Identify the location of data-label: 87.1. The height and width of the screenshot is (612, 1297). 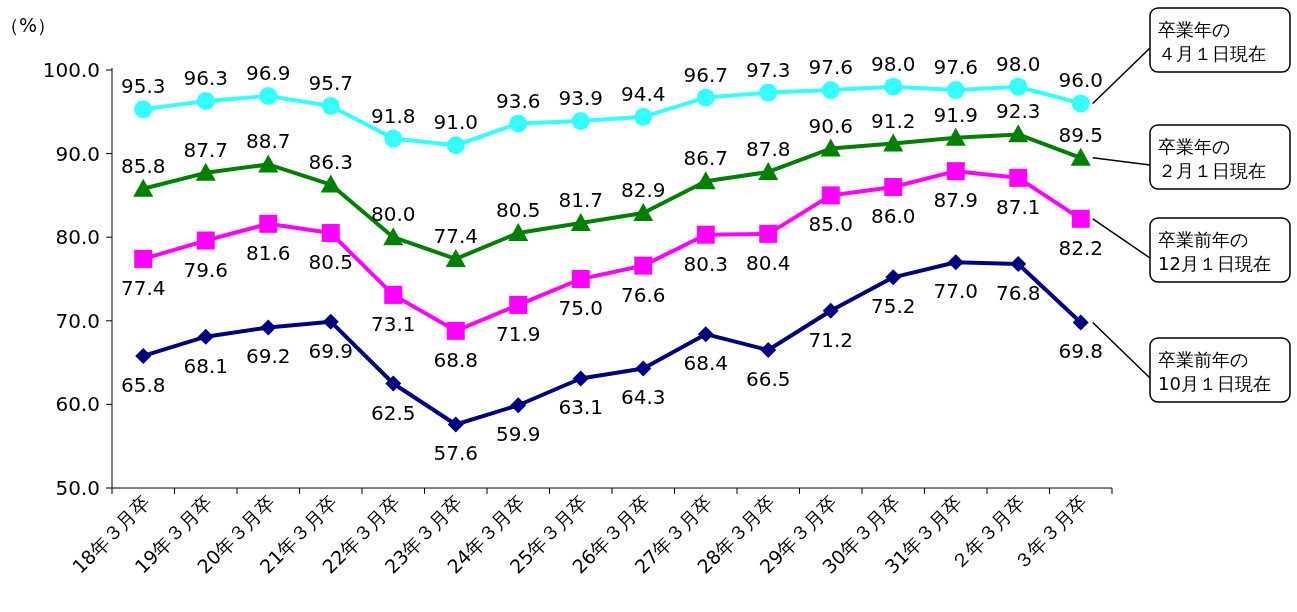
(1018, 206).